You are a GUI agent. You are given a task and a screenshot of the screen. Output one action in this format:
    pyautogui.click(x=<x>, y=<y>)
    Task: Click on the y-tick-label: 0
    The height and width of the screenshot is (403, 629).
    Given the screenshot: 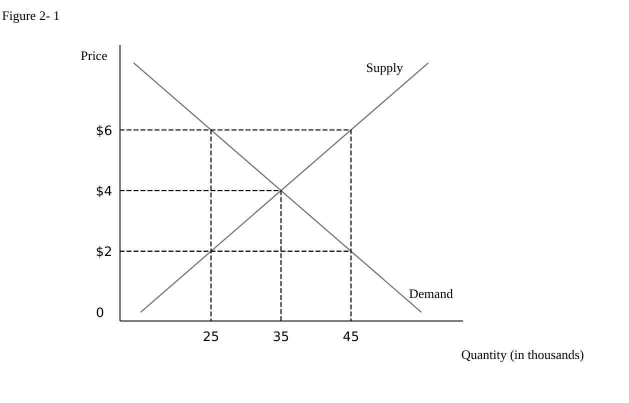 What is the action you would take?
    pyautogui.click(x=100, y=313)
    